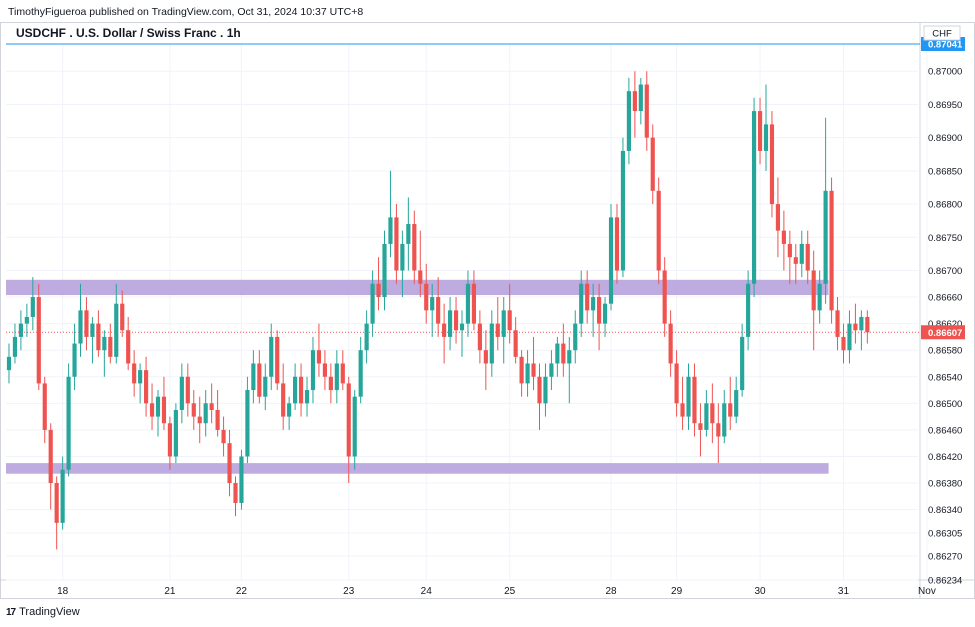 The image size is (975, 627). What do you see at coordinates (927, 591) in the screenshot?
I see `time-tick-label: Nov` at bounding box center [927, 591].